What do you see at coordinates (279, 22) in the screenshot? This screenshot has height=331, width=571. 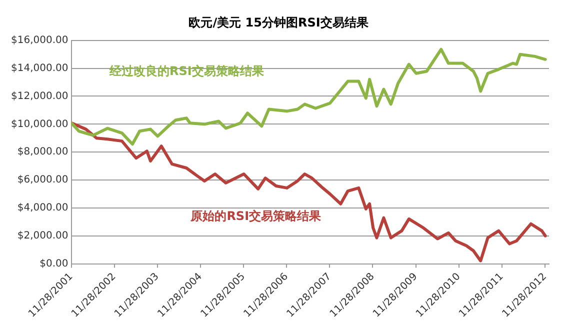 I see `chart-title: 欧元/美元 15分钟图RSI交易结果` at bounding box center [279, 22].